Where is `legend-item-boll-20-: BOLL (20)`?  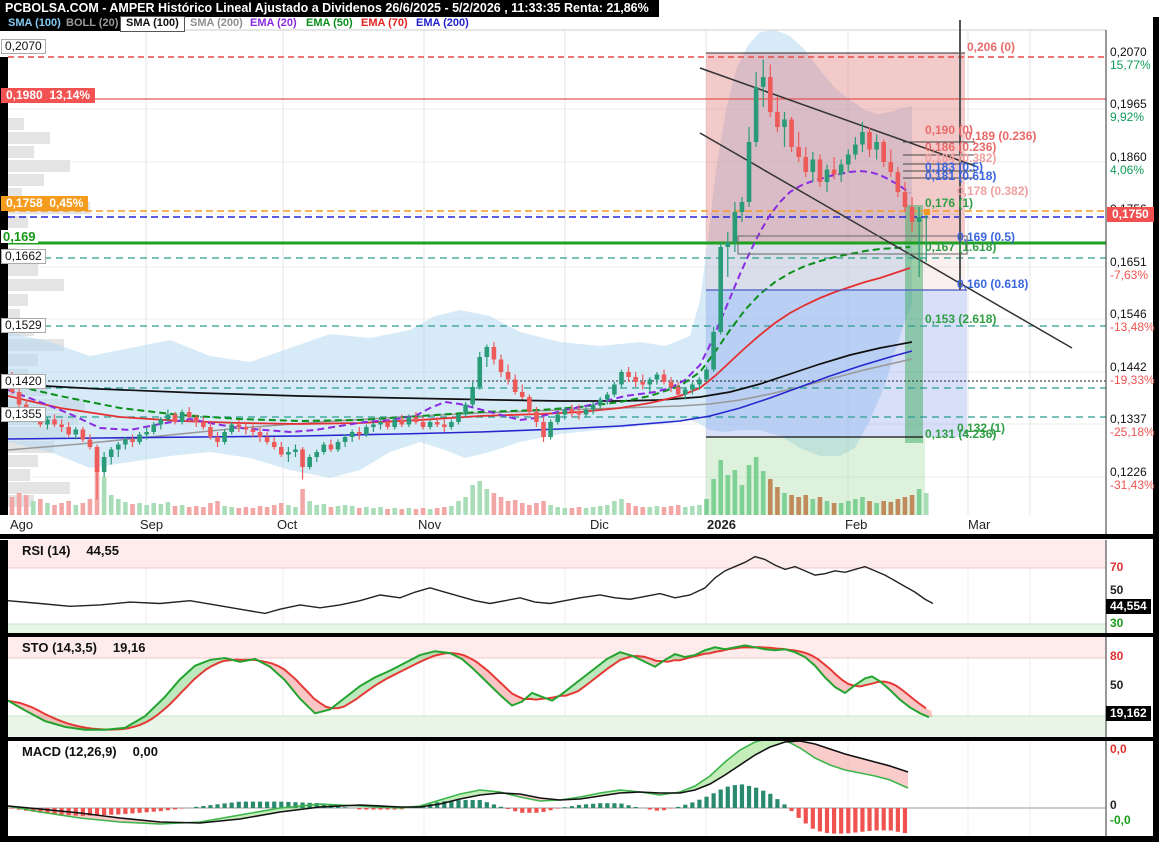
legend-item-boll-20-: BOLL (20) is located at coordinates (92, 23).